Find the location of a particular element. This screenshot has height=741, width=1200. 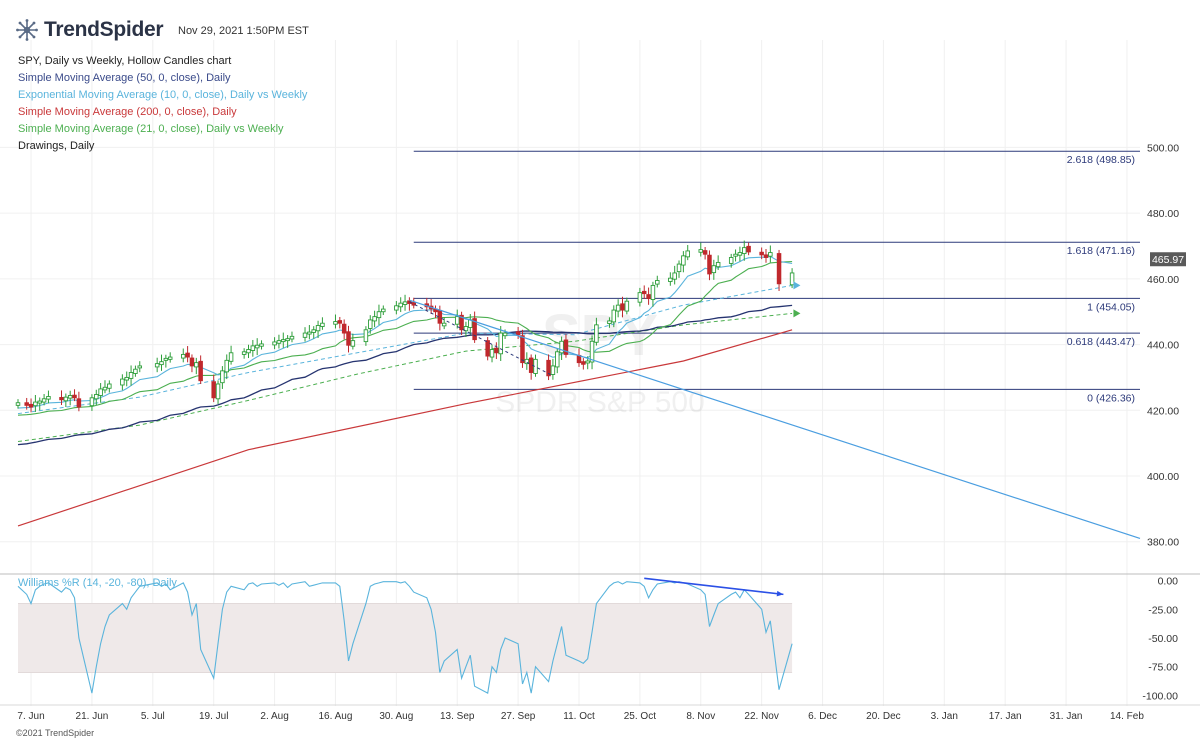

legend-item: Drawings, Daily is located at coordinates (56, 146).